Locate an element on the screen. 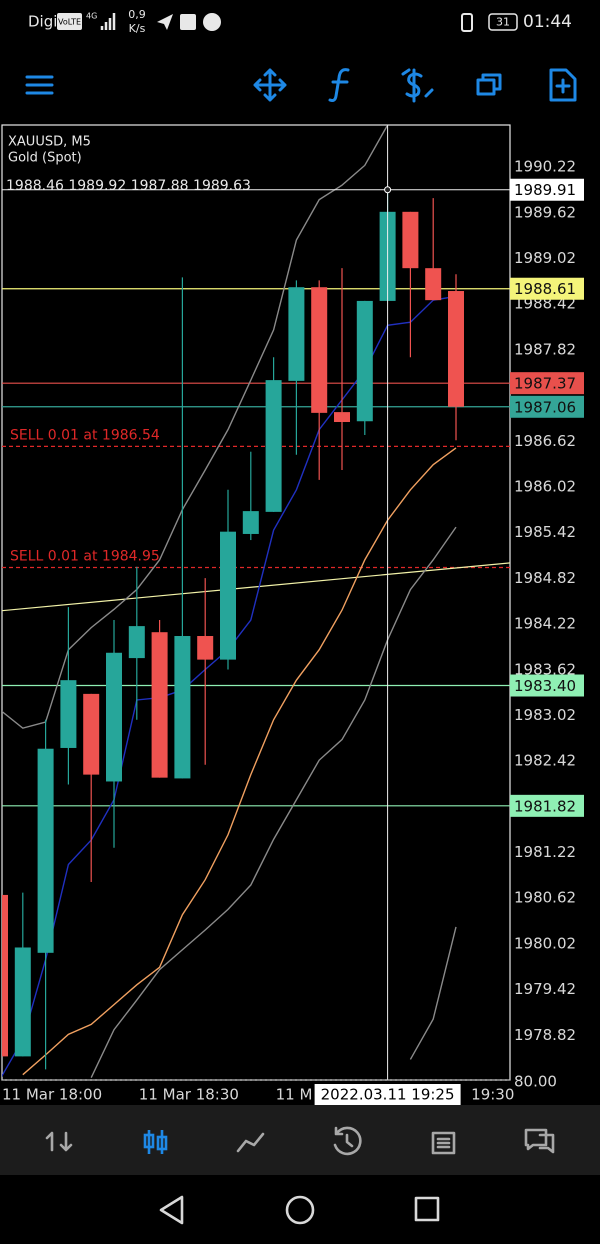 The image size is (600, 1244). x-tick-label: 11 M is located at coordinates (294, 1095).